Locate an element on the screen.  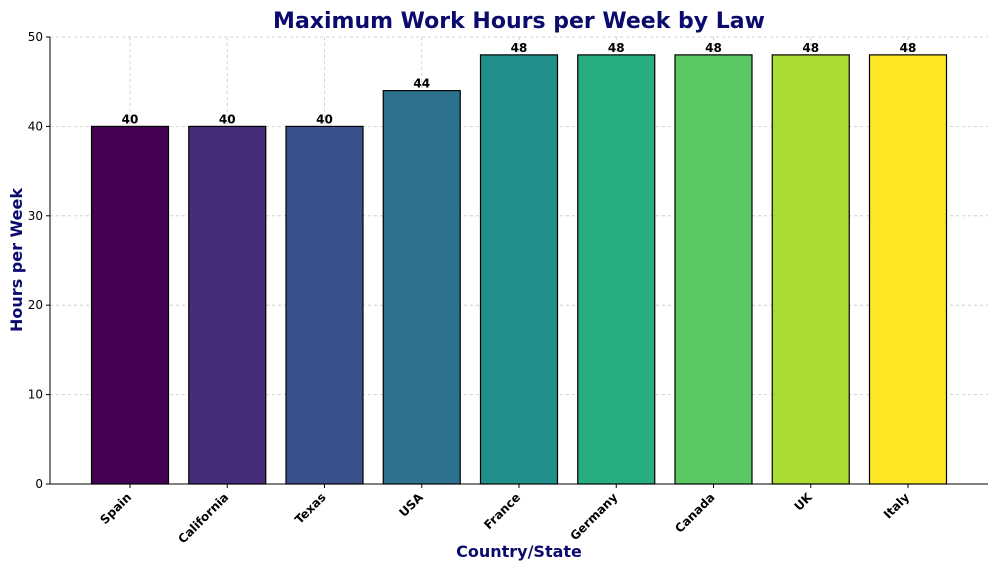
x-tick-label: Italy is located at coordinates (896, 505).